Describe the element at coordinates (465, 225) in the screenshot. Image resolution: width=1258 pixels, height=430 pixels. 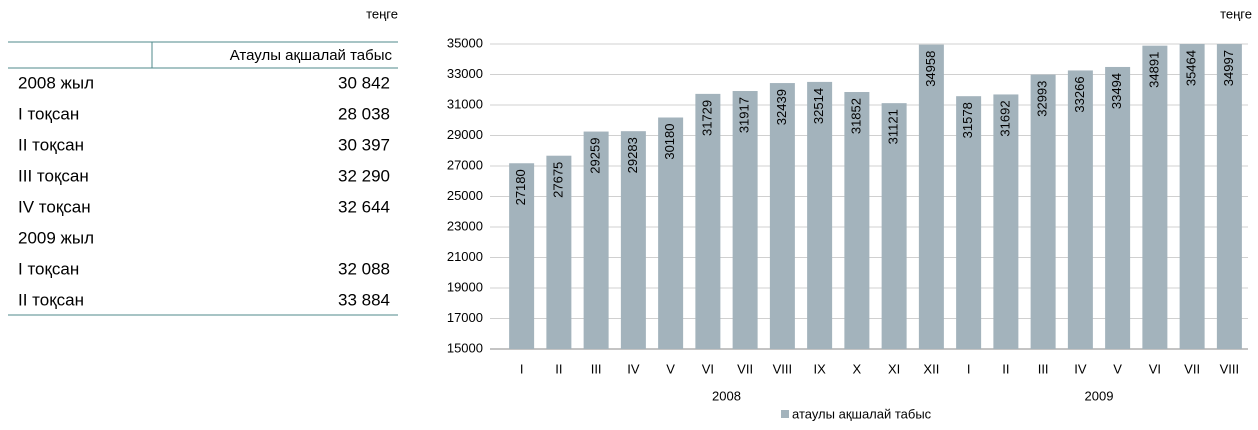
I see `y-tick-label: 23000` at that location.